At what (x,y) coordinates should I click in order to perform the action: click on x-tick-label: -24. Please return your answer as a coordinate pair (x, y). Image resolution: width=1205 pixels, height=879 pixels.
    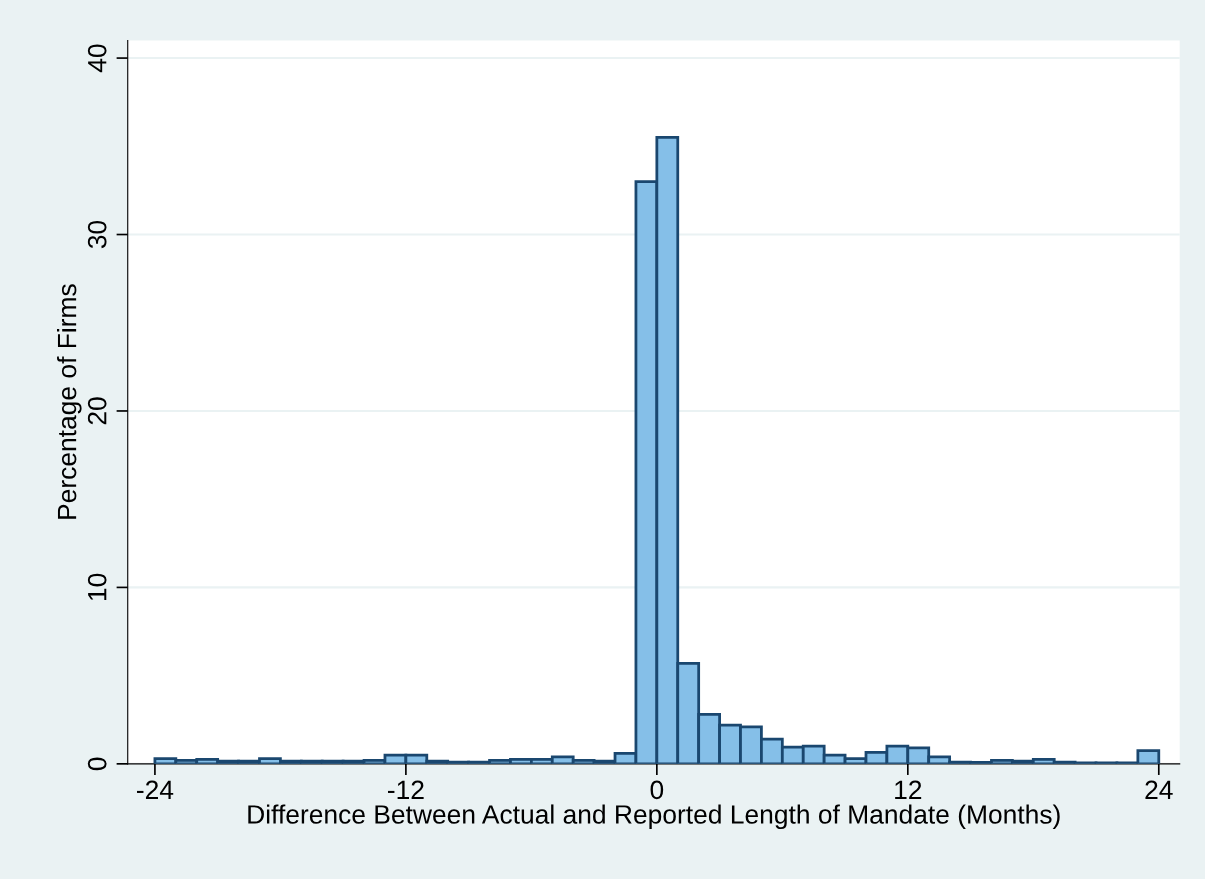
    Looking at the image, I should click on (155, 789).